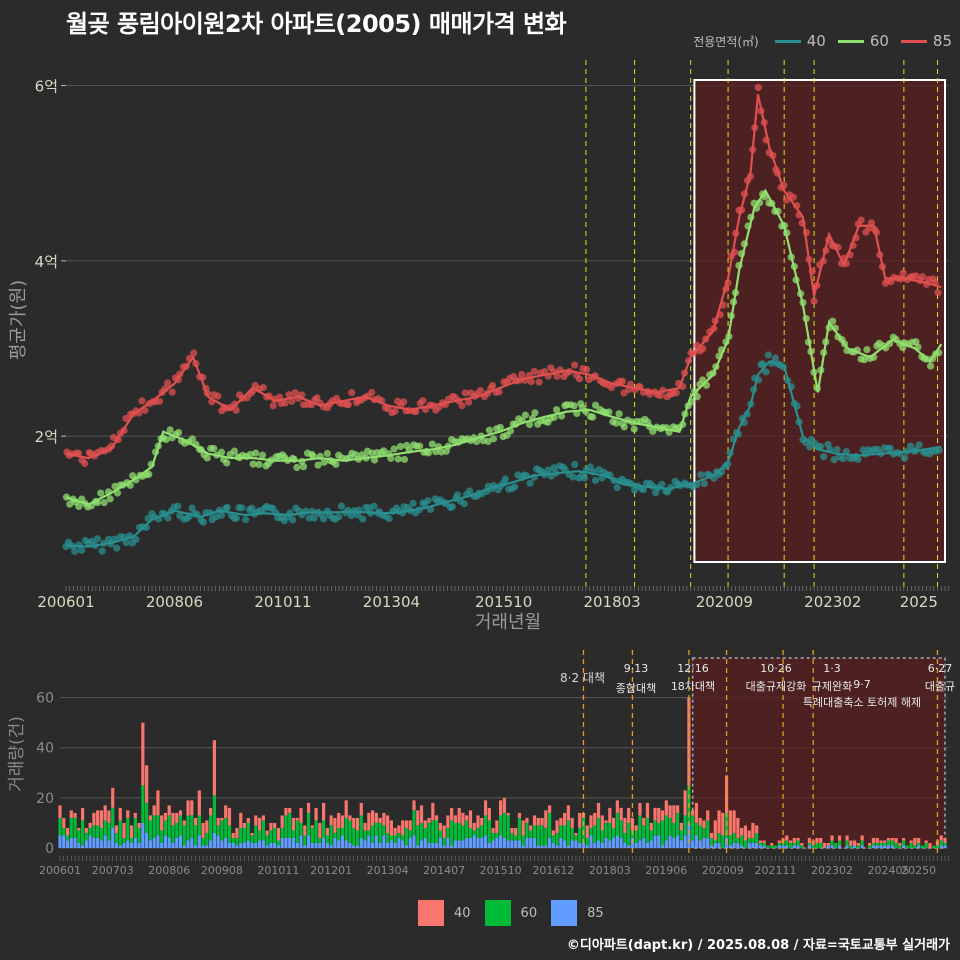  I want to click on policy-label: 12·16, so click(693, 668).